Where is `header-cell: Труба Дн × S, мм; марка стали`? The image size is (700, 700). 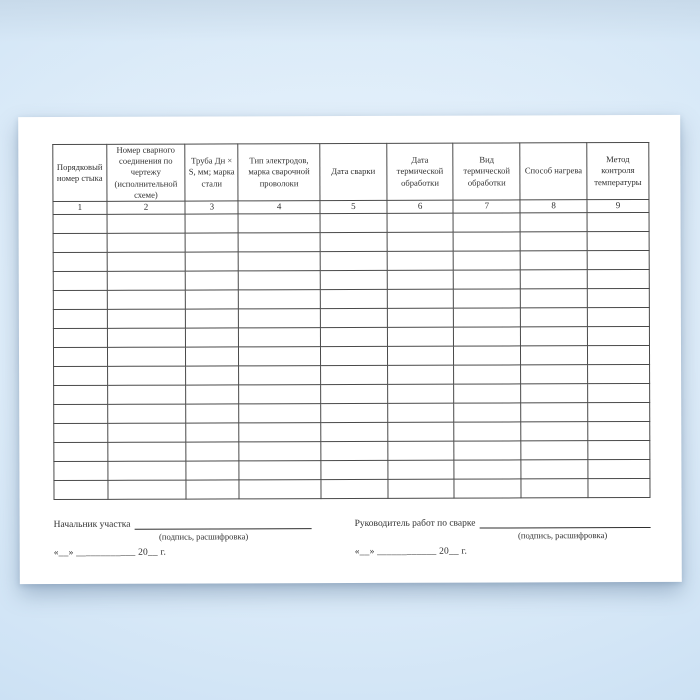 header-cell: Труба Дн × S, мм; марка стали is located at coordinates (212, 172).